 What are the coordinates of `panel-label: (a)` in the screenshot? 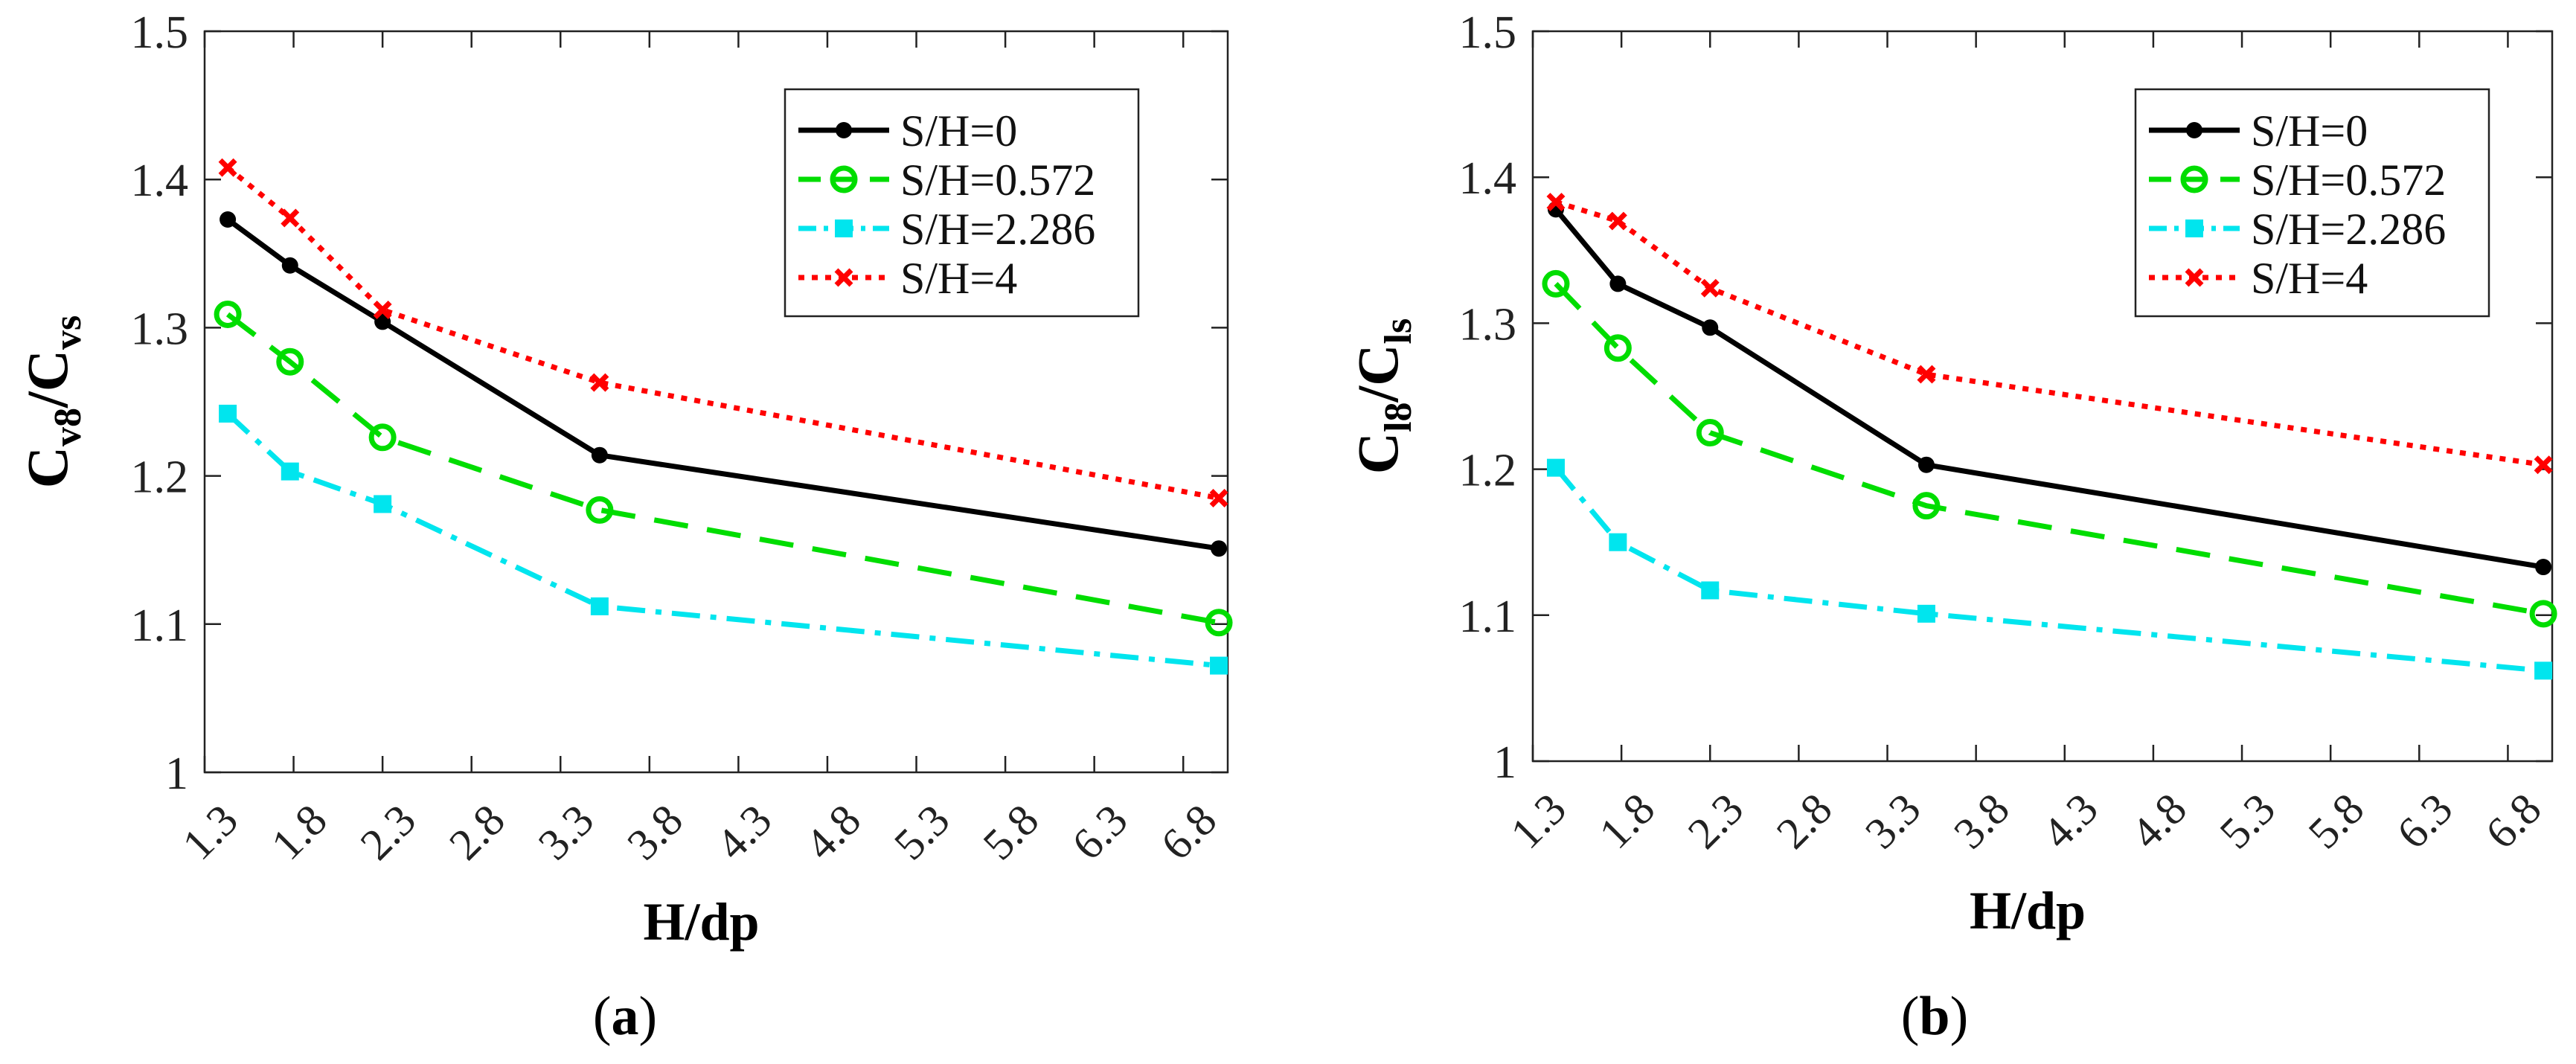 It's located at (625, 1016).